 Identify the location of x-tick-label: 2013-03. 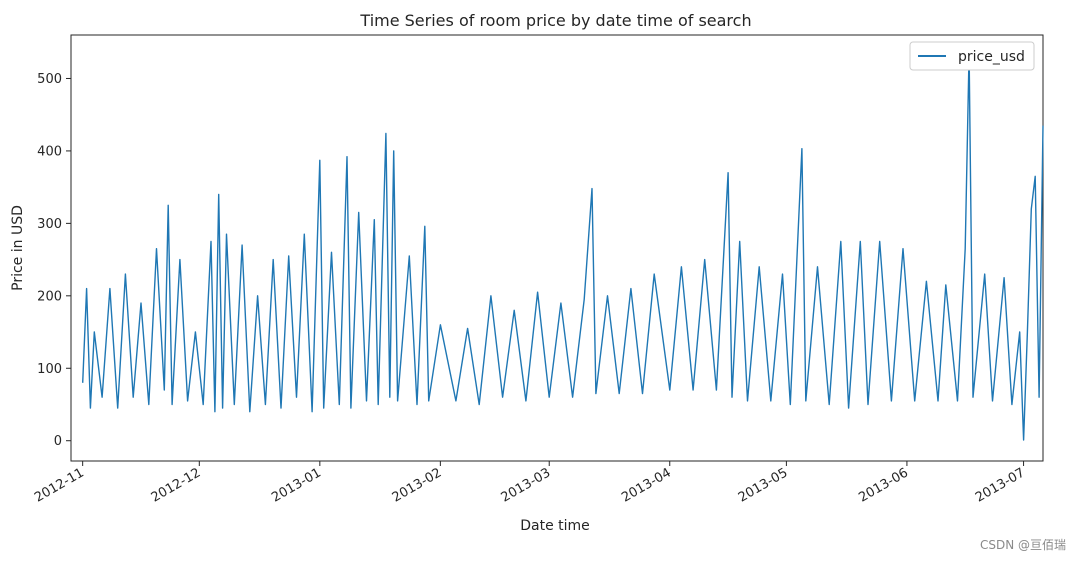
(526, 485).